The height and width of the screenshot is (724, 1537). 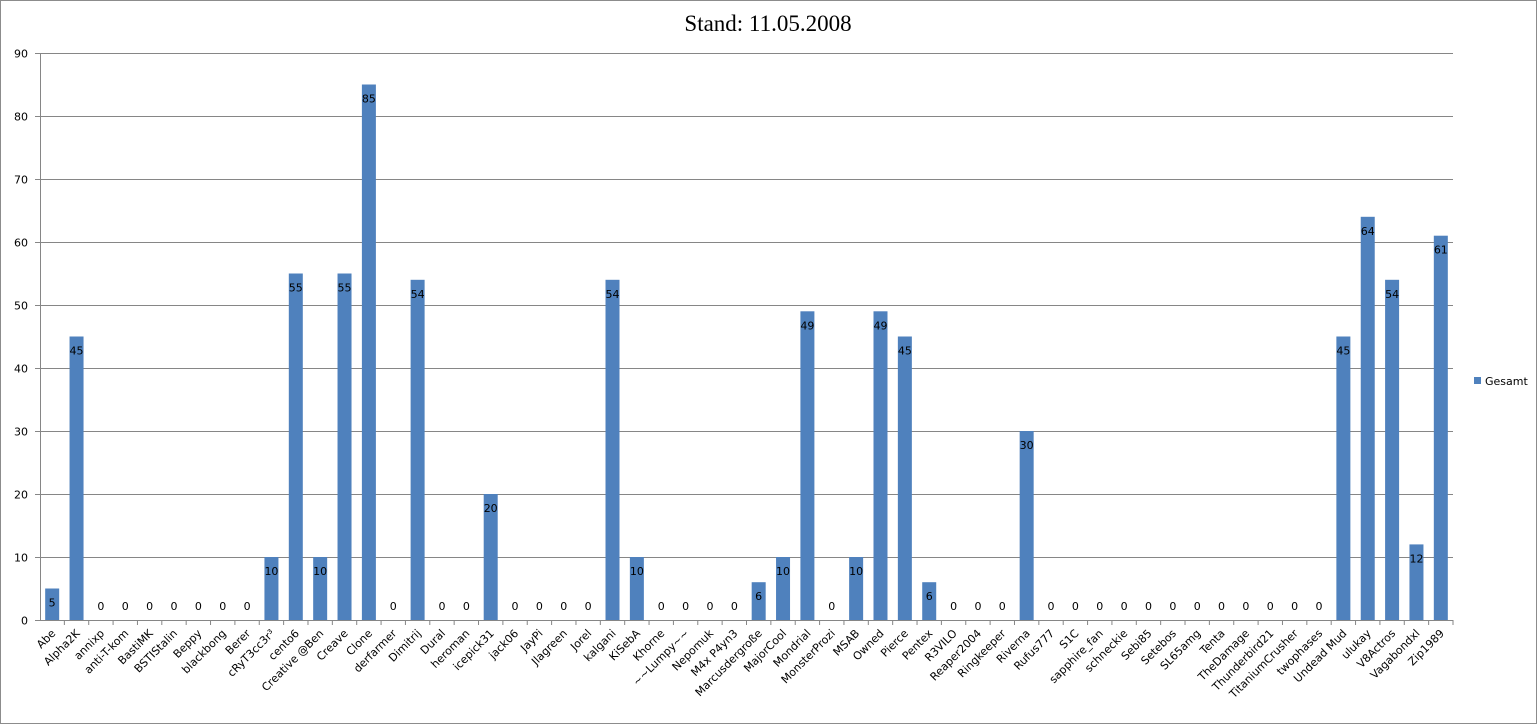 I want to click on legend: Gesamt, so click(x=1501, y=381).